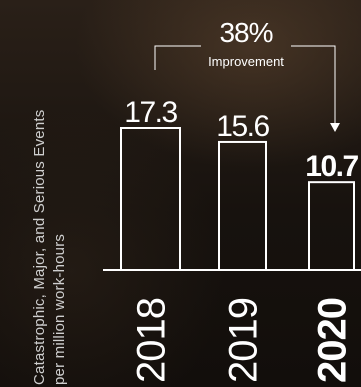 The width and height of the screenshot is (361, 387). What do you see at coordinates (59, 309) in the screenshot?
I see `y-axis-label-line2: per million work-hours` at bounding box center [59, 309].